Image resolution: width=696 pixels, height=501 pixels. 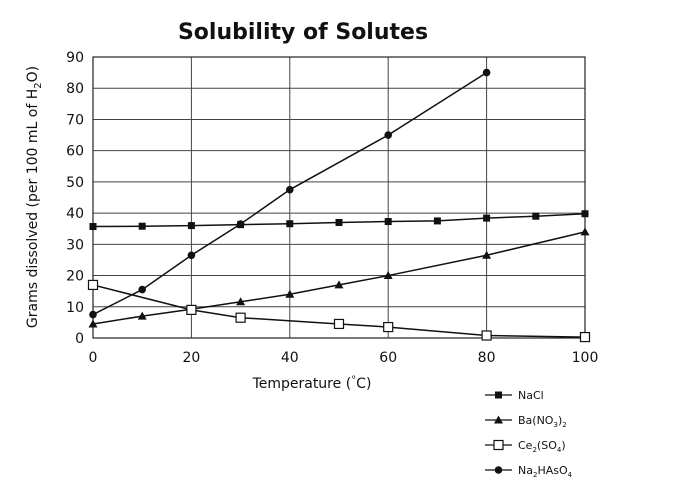 What do you see at coordinates (303, 32) in the screenshot?
I see `chart-title: Solubility of Solutes` at bounding box center [303, 32].